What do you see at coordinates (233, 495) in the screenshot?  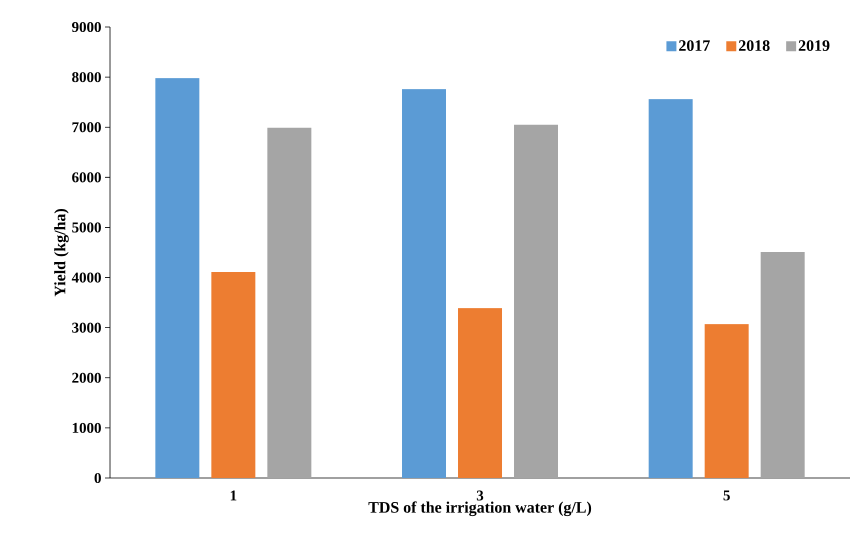 I see `x-tick-label: 1` at bounding box center [233, 495].